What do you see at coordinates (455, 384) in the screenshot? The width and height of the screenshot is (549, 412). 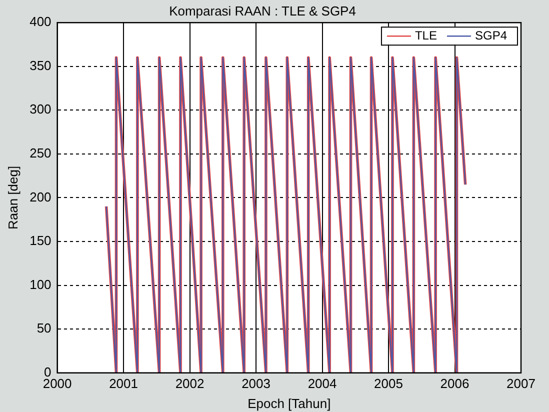 I see `x-tick-label: 2006` at bounding box center [455, 384].